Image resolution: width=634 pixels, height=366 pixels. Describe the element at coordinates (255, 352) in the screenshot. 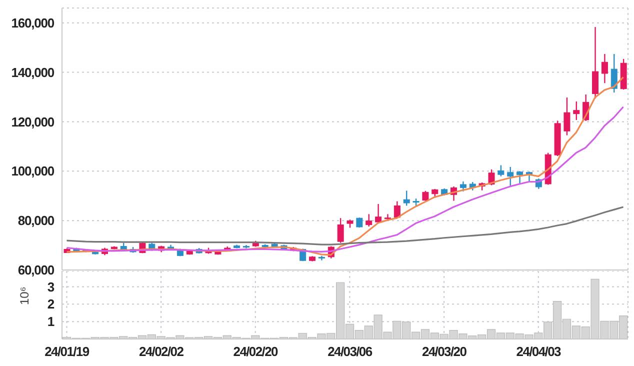

I see `x-tick-label: 24/02/20` at that location.